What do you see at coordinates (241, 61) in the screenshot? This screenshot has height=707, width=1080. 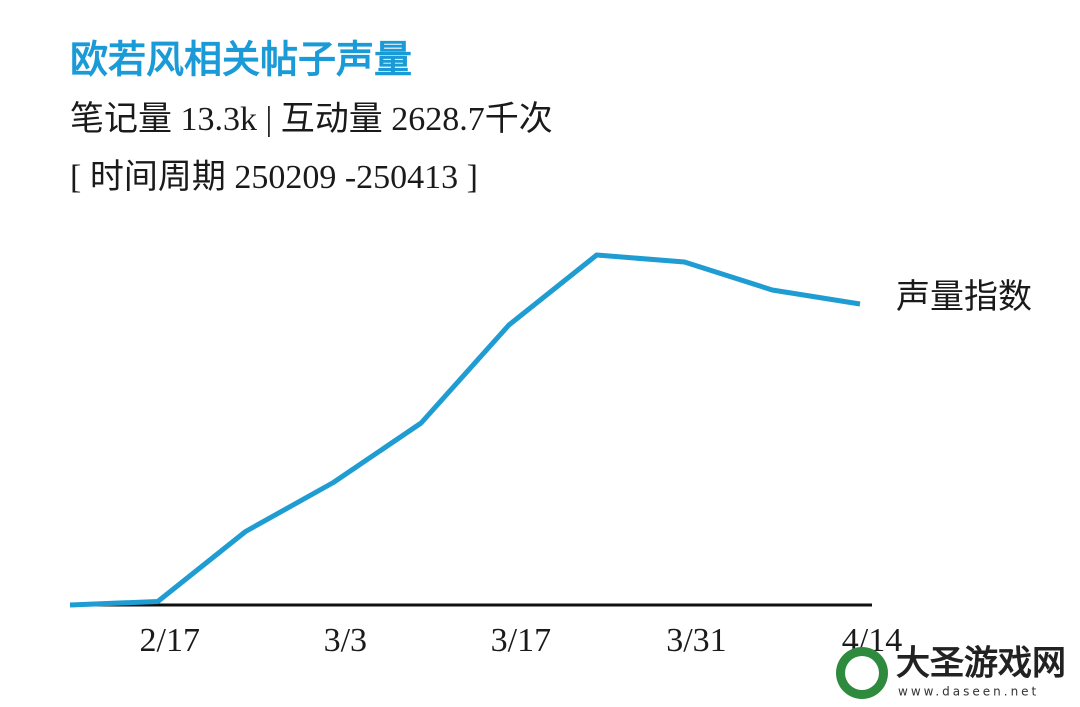 I see `chart-title: 欧若风相关帖子声量` at bounding box center [241, 61].